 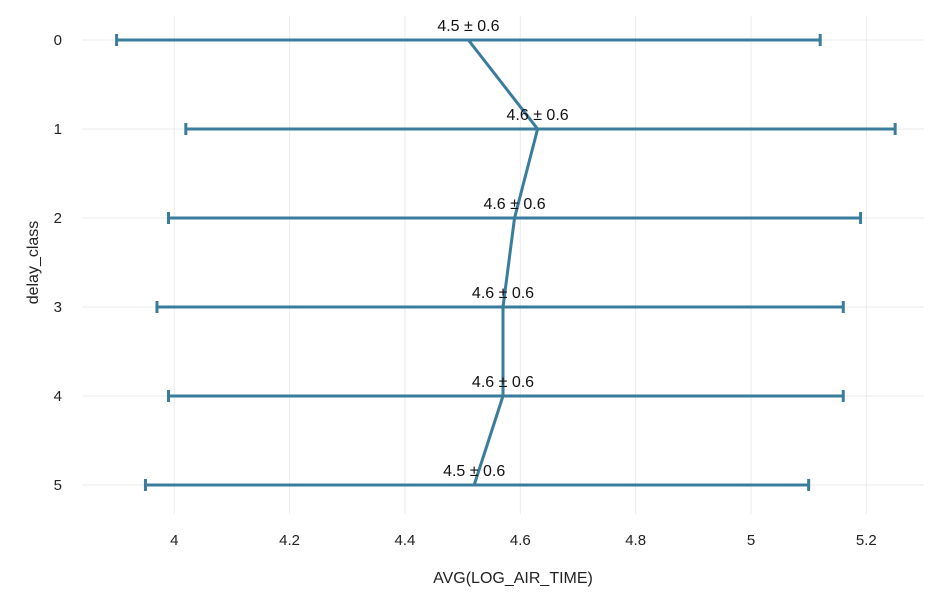 What do you see at coordinates (58, 396) in the screenshot?
I see `y-tick-label: 4` at bounding box center [58, 396].